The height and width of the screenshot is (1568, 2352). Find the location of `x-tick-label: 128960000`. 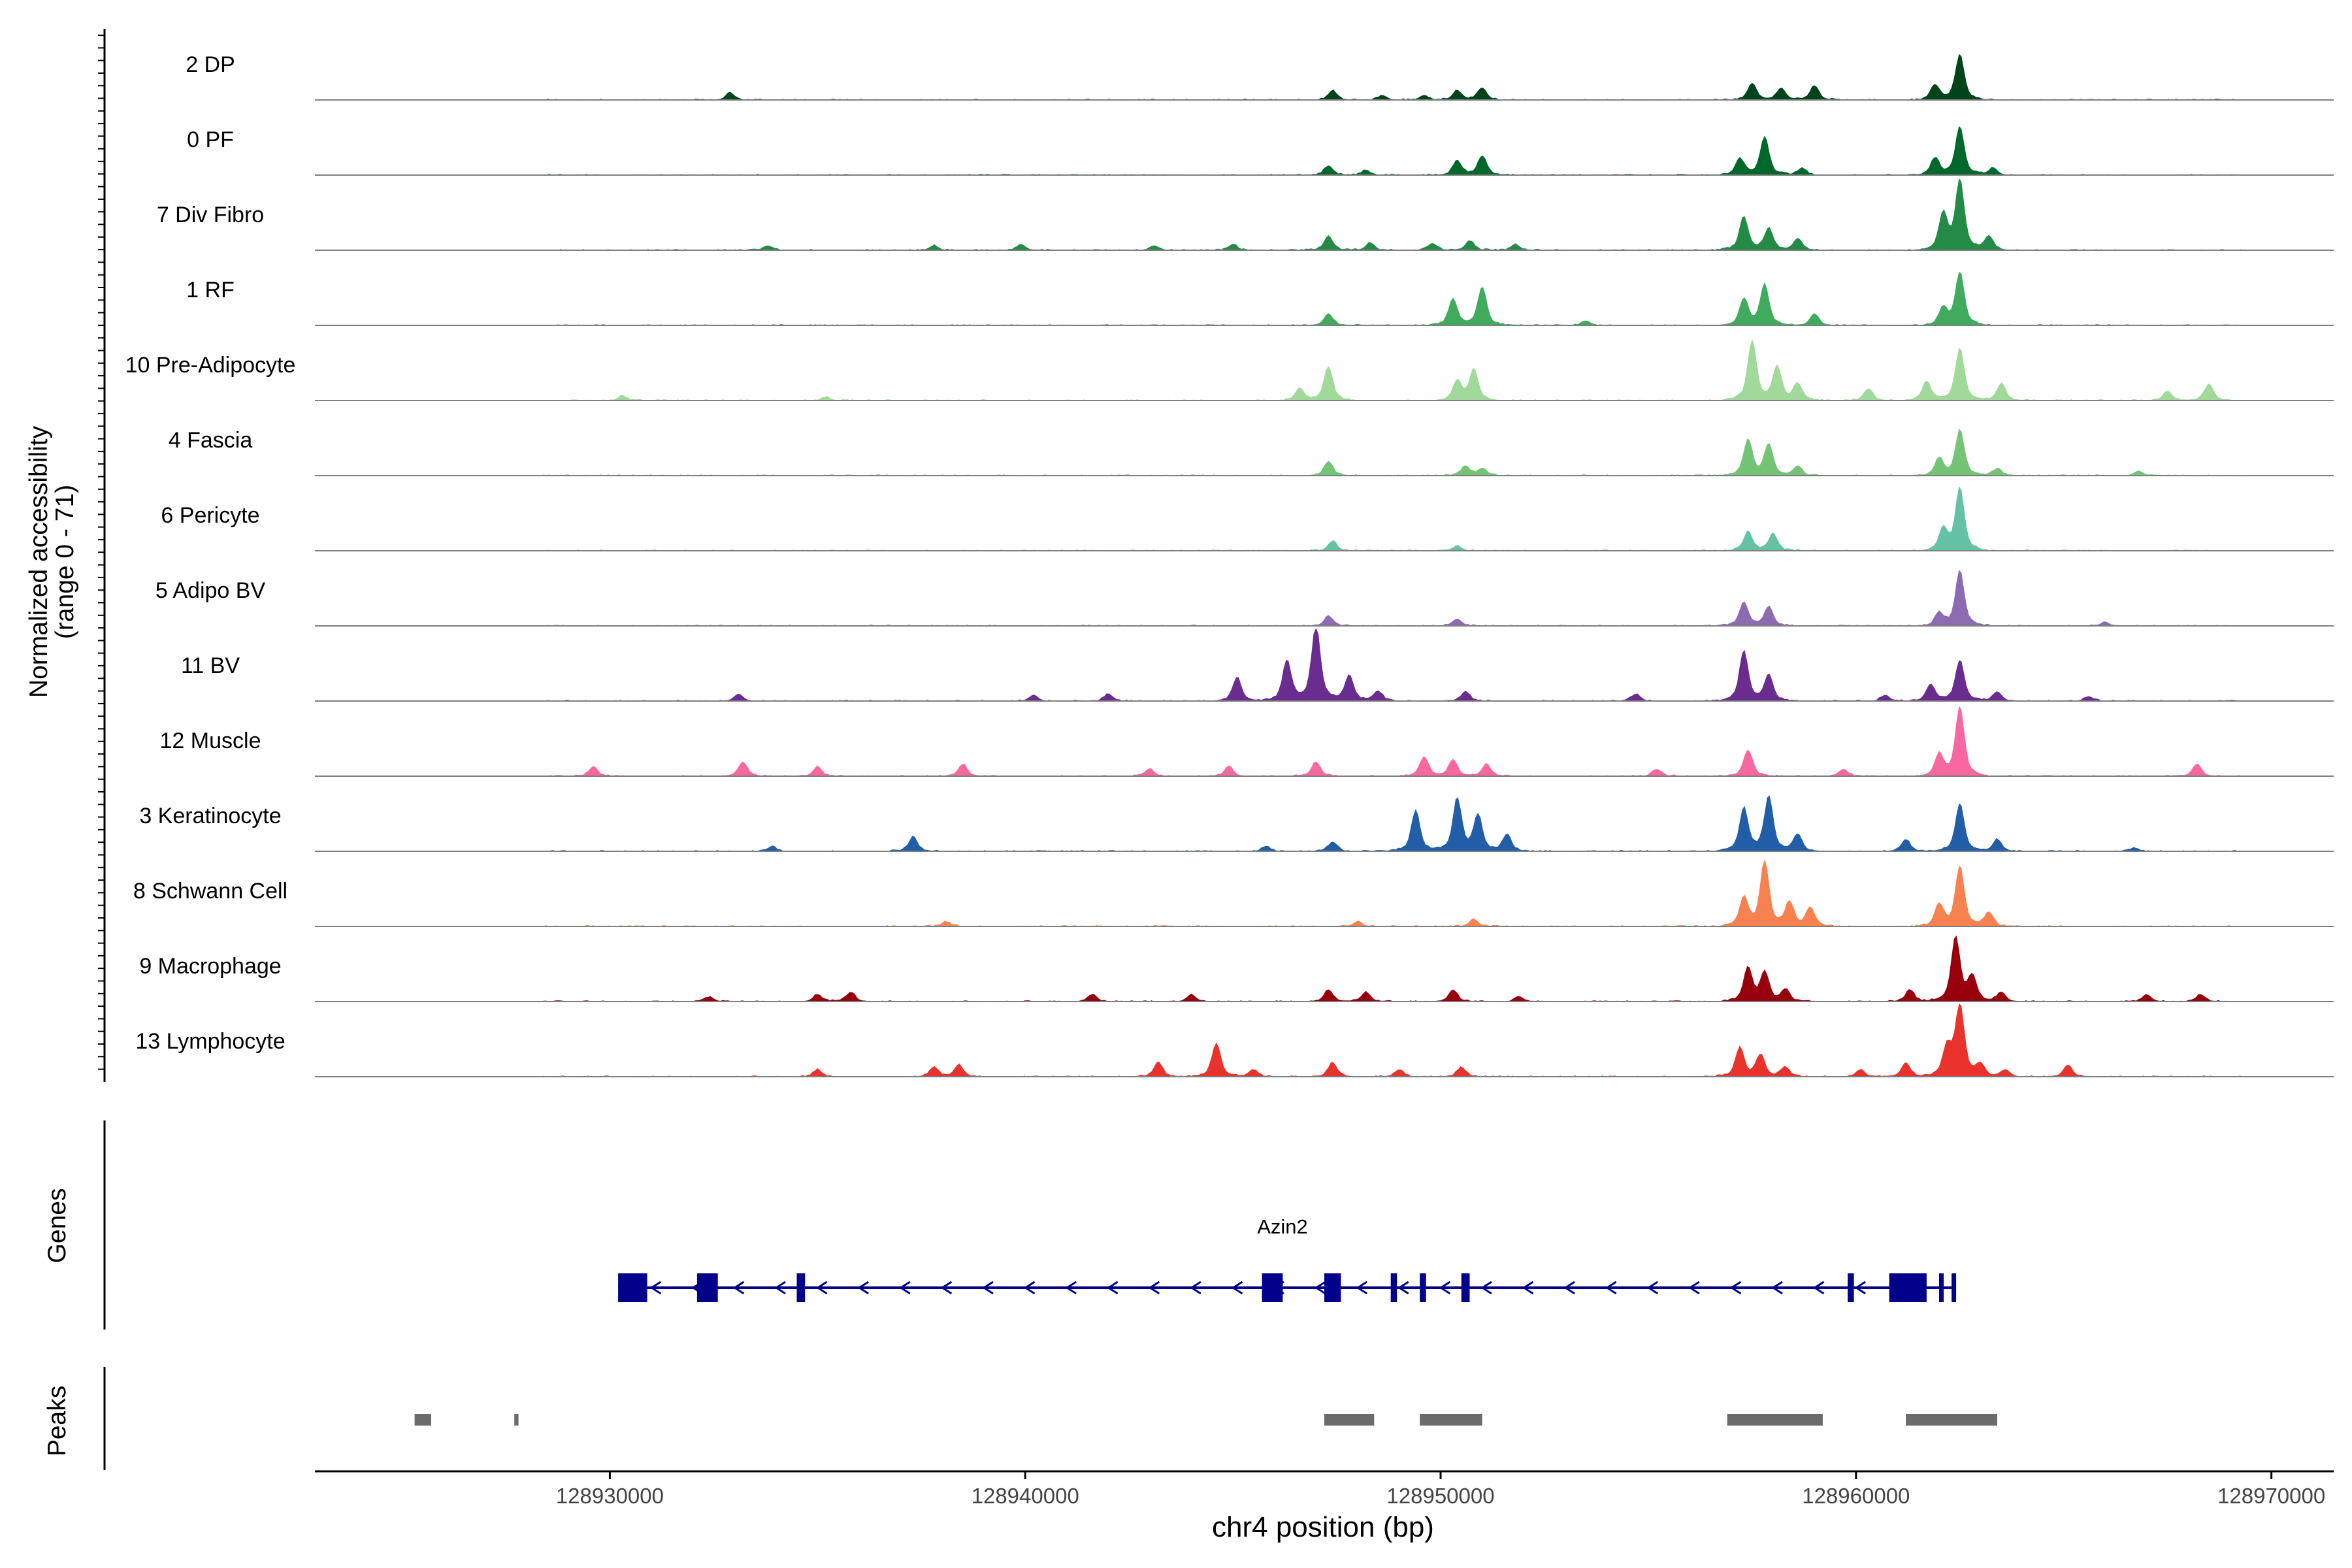

x-tick-label: 128960000 is located at coordinates (1856, 1496).